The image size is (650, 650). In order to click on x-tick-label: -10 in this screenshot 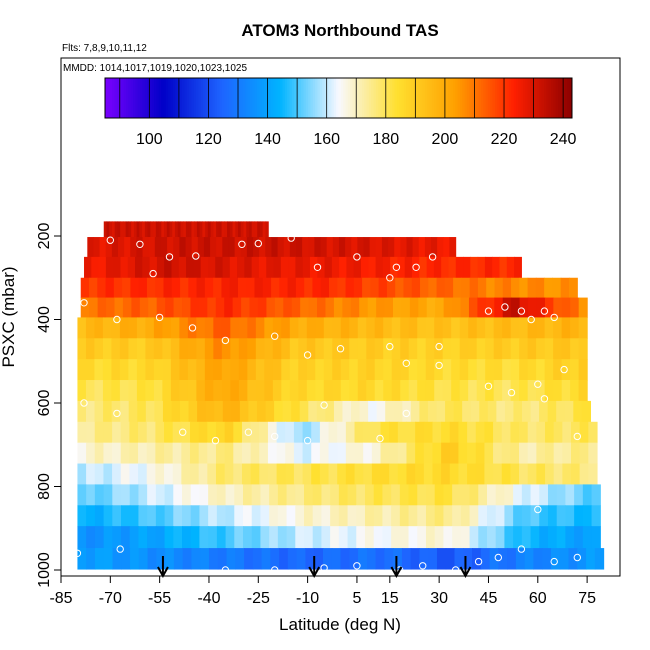, I will do `click(307, 598)`.